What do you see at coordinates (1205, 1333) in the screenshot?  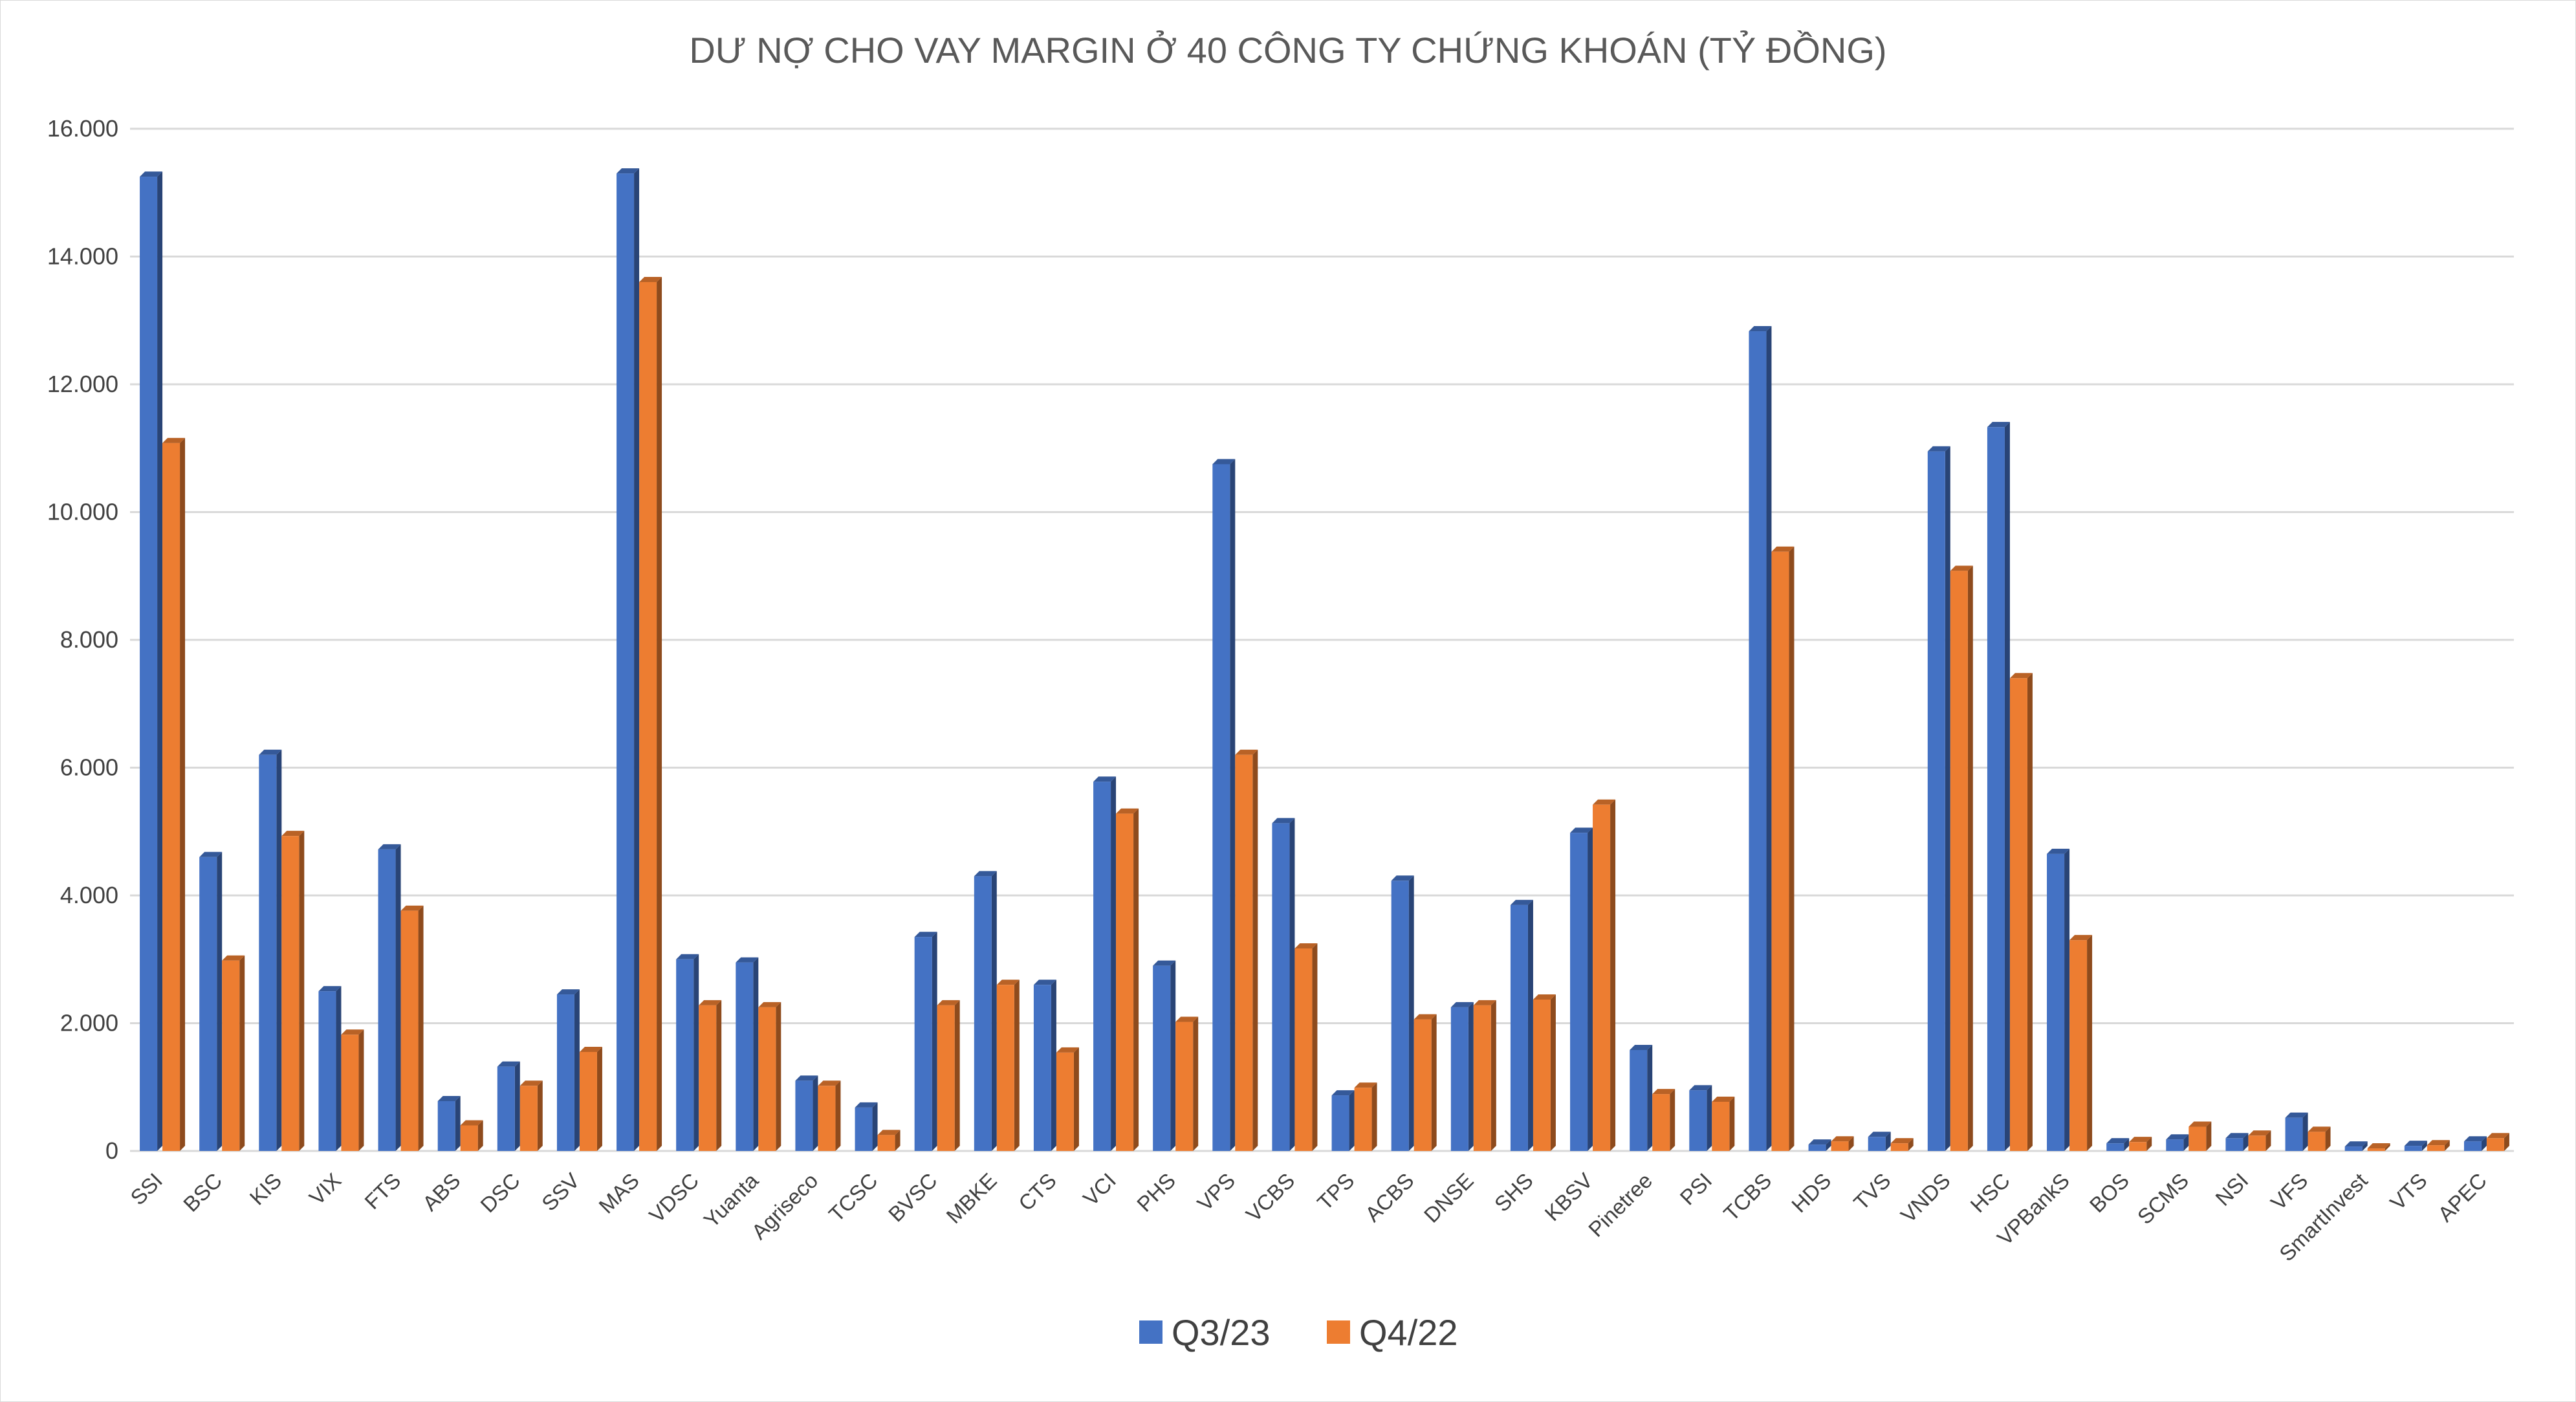 I see `legend-item-q3-23: Q3/23` at bounding box center [1205, 1333].